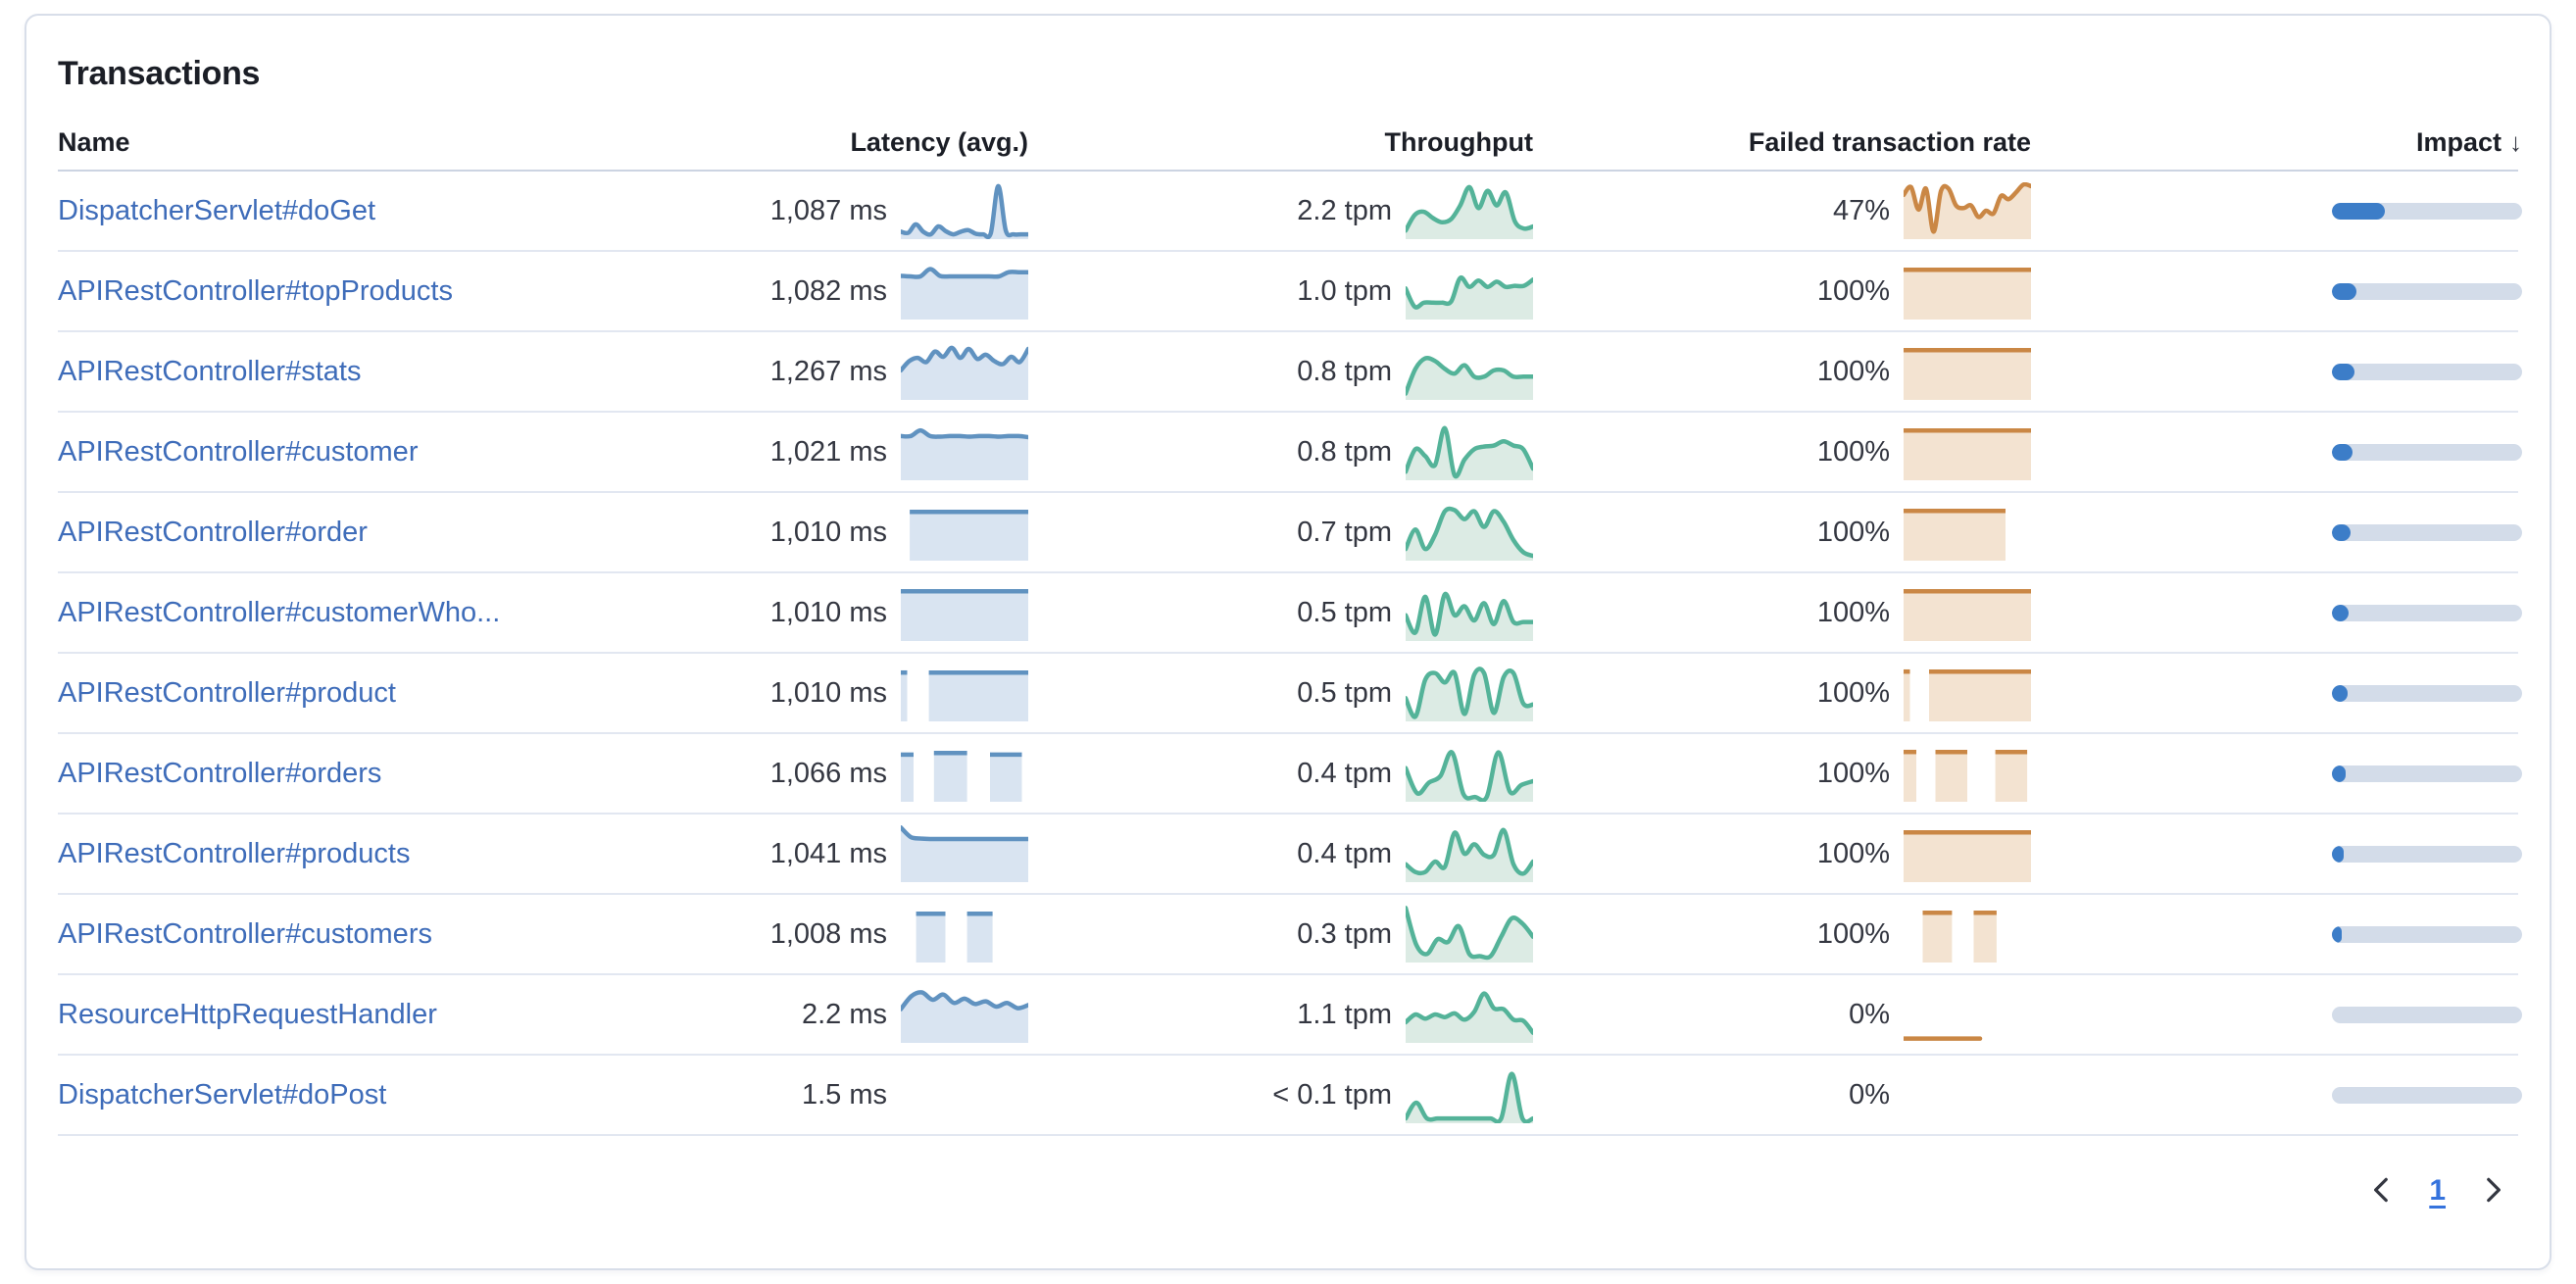  What do you see at coordinates (828, 773) in the screenshot?
I see `latency-value: 1,066 ms` at bounding box center [828, 773].